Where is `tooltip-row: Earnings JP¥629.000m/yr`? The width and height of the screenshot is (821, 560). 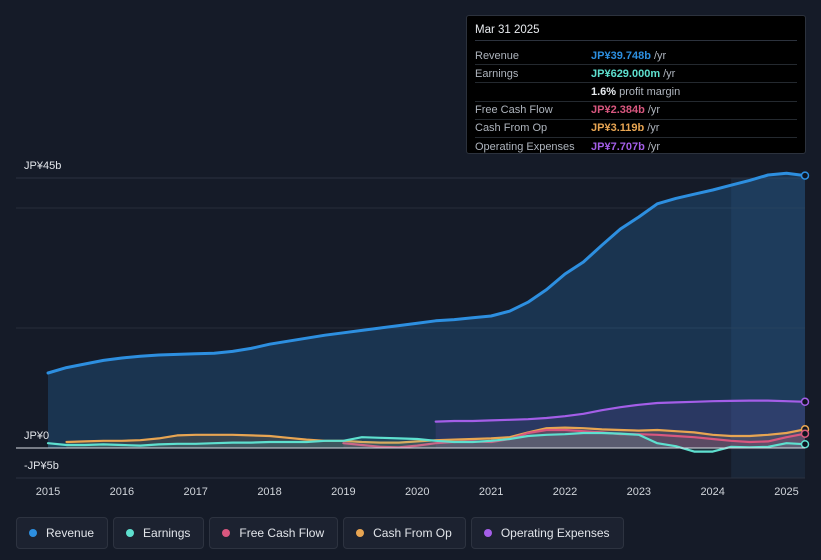 tooltip-row: Earnings JP¥629.000m/yr is located at coordinates (636, 74).